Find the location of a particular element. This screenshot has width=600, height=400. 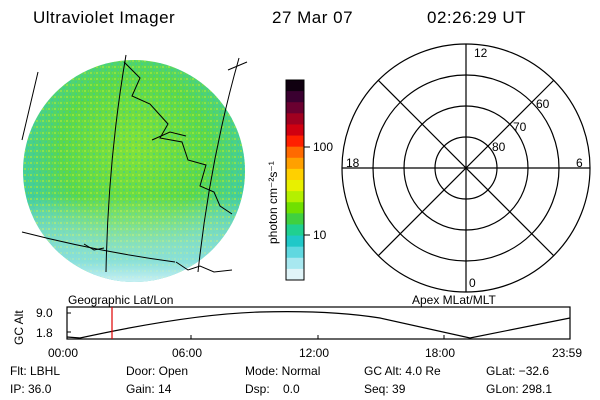

info-gain: Gain: 14 is located at coordinates (149, 389).